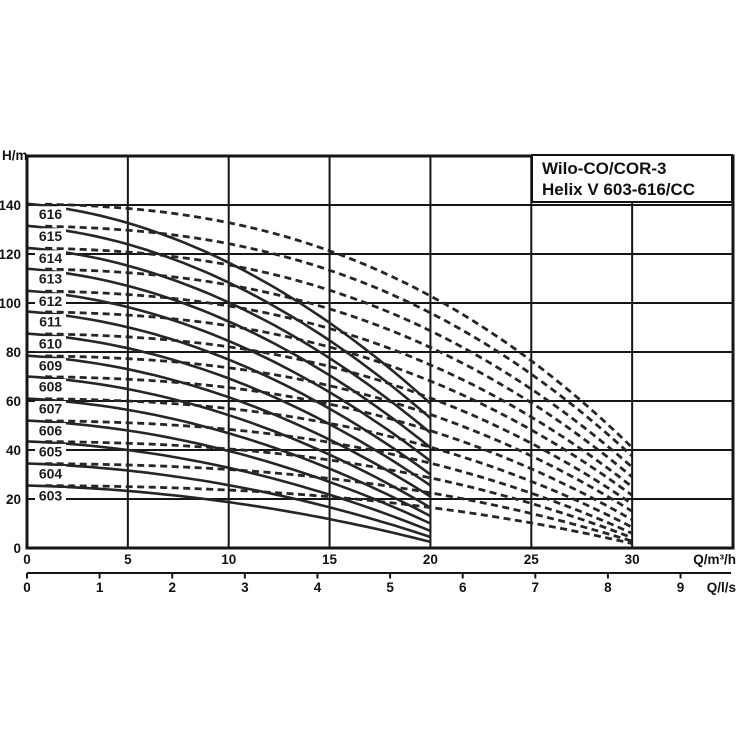 The height and width of the screenshot is (750, 750). What do you see at coordinates (13, 352) in the screenshot?
I see `y-tick-80: 80` at bounding box center [13, 352].